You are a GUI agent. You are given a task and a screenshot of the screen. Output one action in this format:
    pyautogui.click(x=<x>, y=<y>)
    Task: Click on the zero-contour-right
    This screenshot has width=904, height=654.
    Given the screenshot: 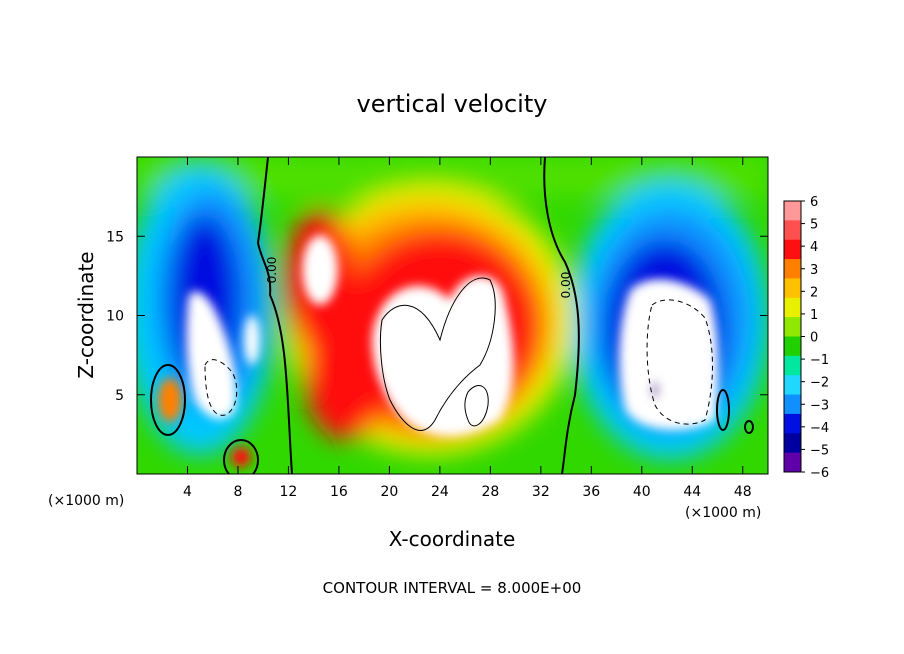 What is the action you would take?
    pyautogui.click(x=561, y=315)
    